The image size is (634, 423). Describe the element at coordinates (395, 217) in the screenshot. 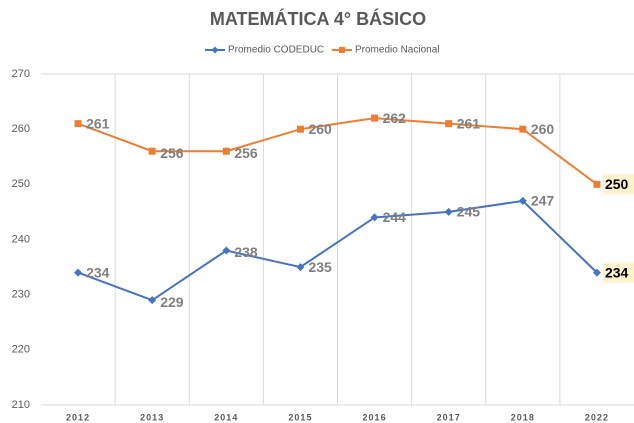

I see `data-label: 244` at that location.